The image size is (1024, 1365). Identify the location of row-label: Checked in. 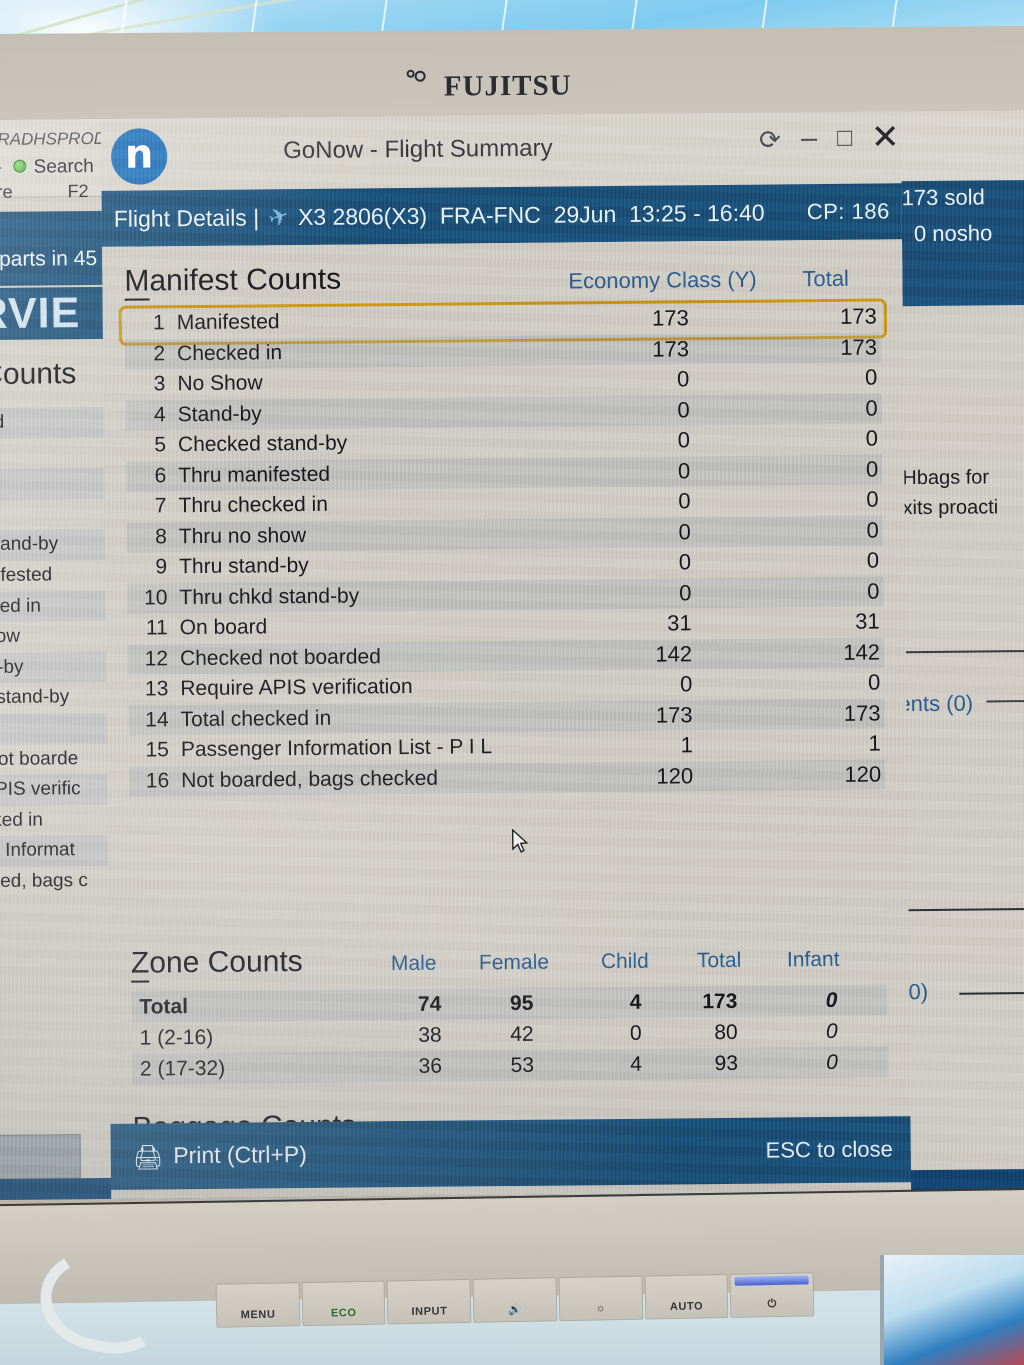
(229, 352).